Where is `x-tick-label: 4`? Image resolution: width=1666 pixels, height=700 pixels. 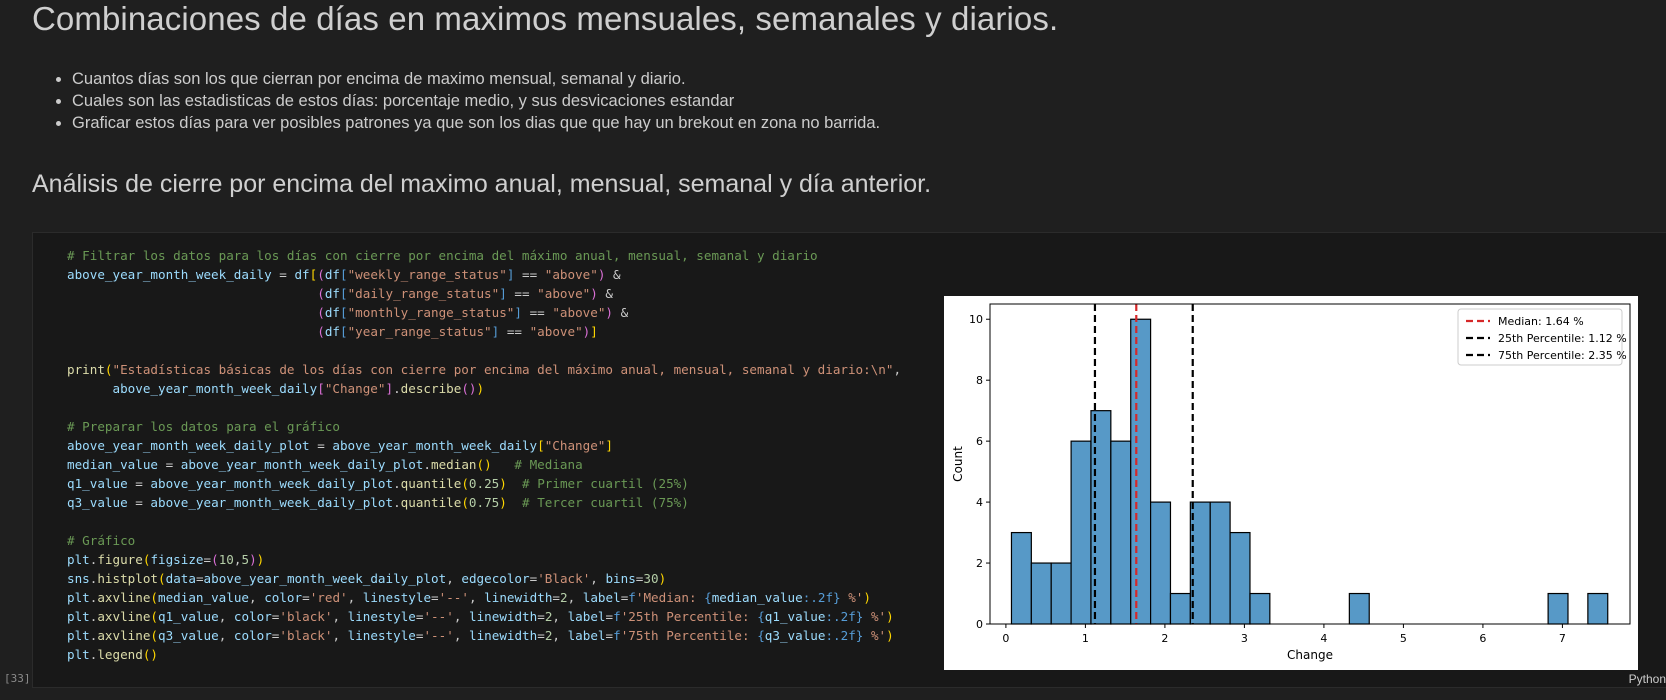
x-tick-label: 4 is located at coordinates (1323, 638).